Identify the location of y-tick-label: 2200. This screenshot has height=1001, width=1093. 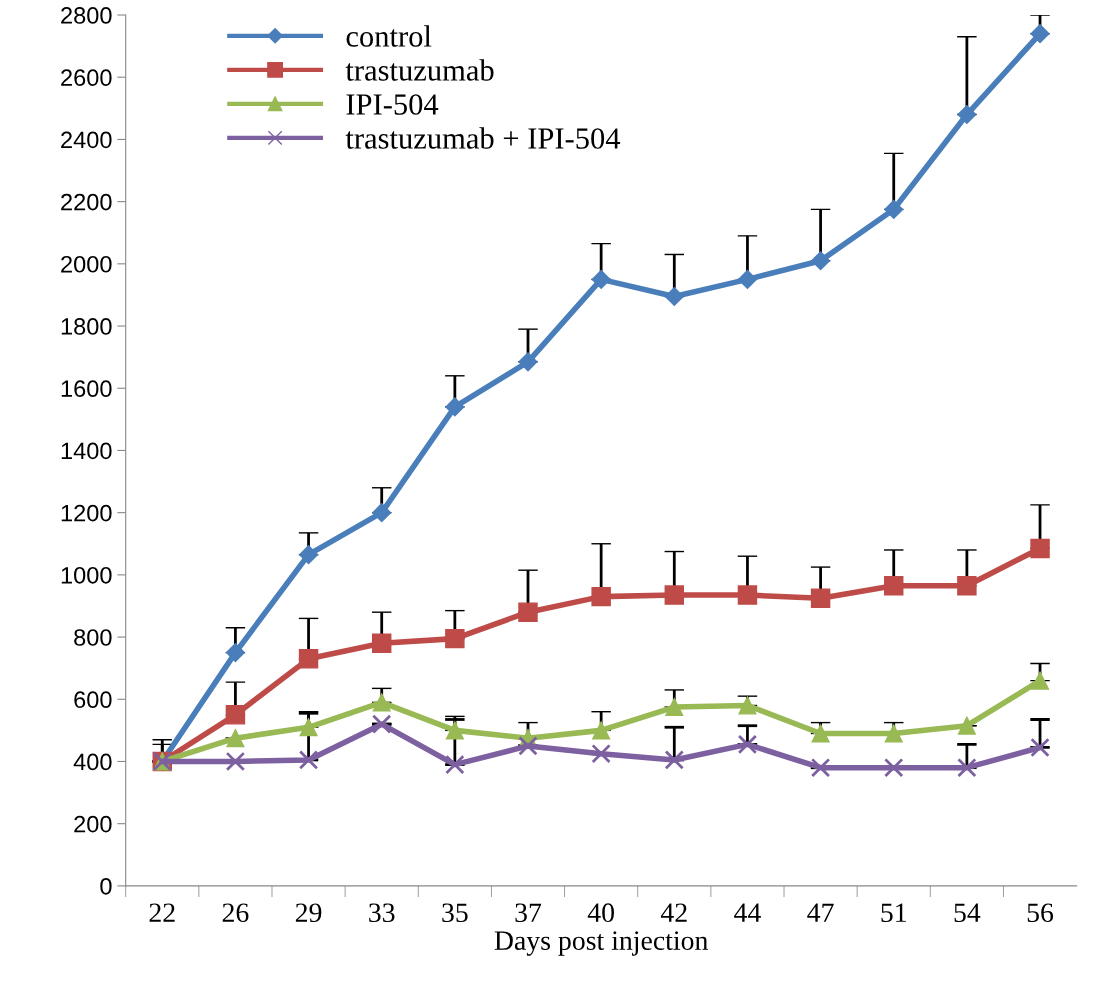
(86, 202).